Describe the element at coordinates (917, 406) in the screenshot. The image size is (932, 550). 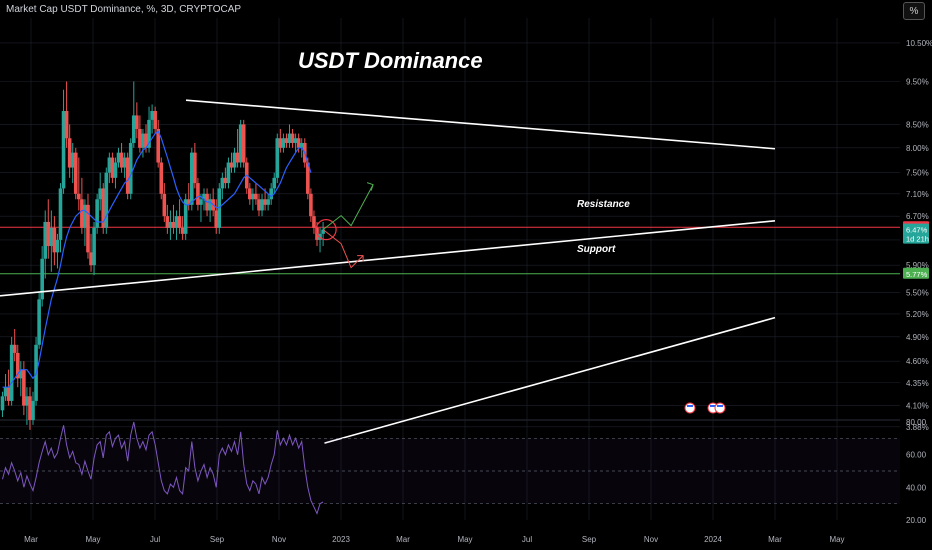
I see `price-tick-label: 4.10%` at that location.